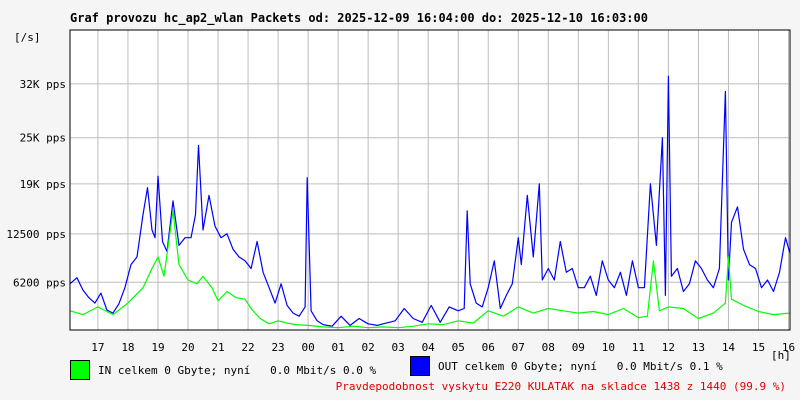 The height and width of the screenshot is (400, 800). Describe the element at coordinates (43, 84) in the screenshot. I see `y-tick-label: 32K pps` at that location.